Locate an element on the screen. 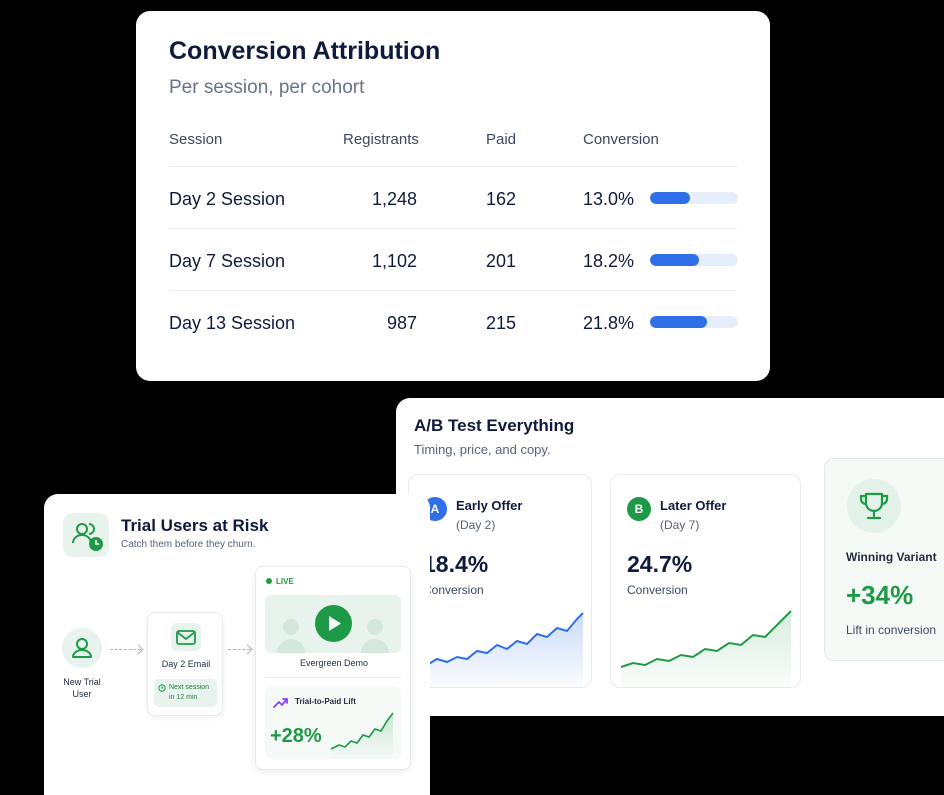 The width and height of the screenshot is (944, 795). evergreen-demo-label: Evergreen Demo is located at coordinates (334, 663).